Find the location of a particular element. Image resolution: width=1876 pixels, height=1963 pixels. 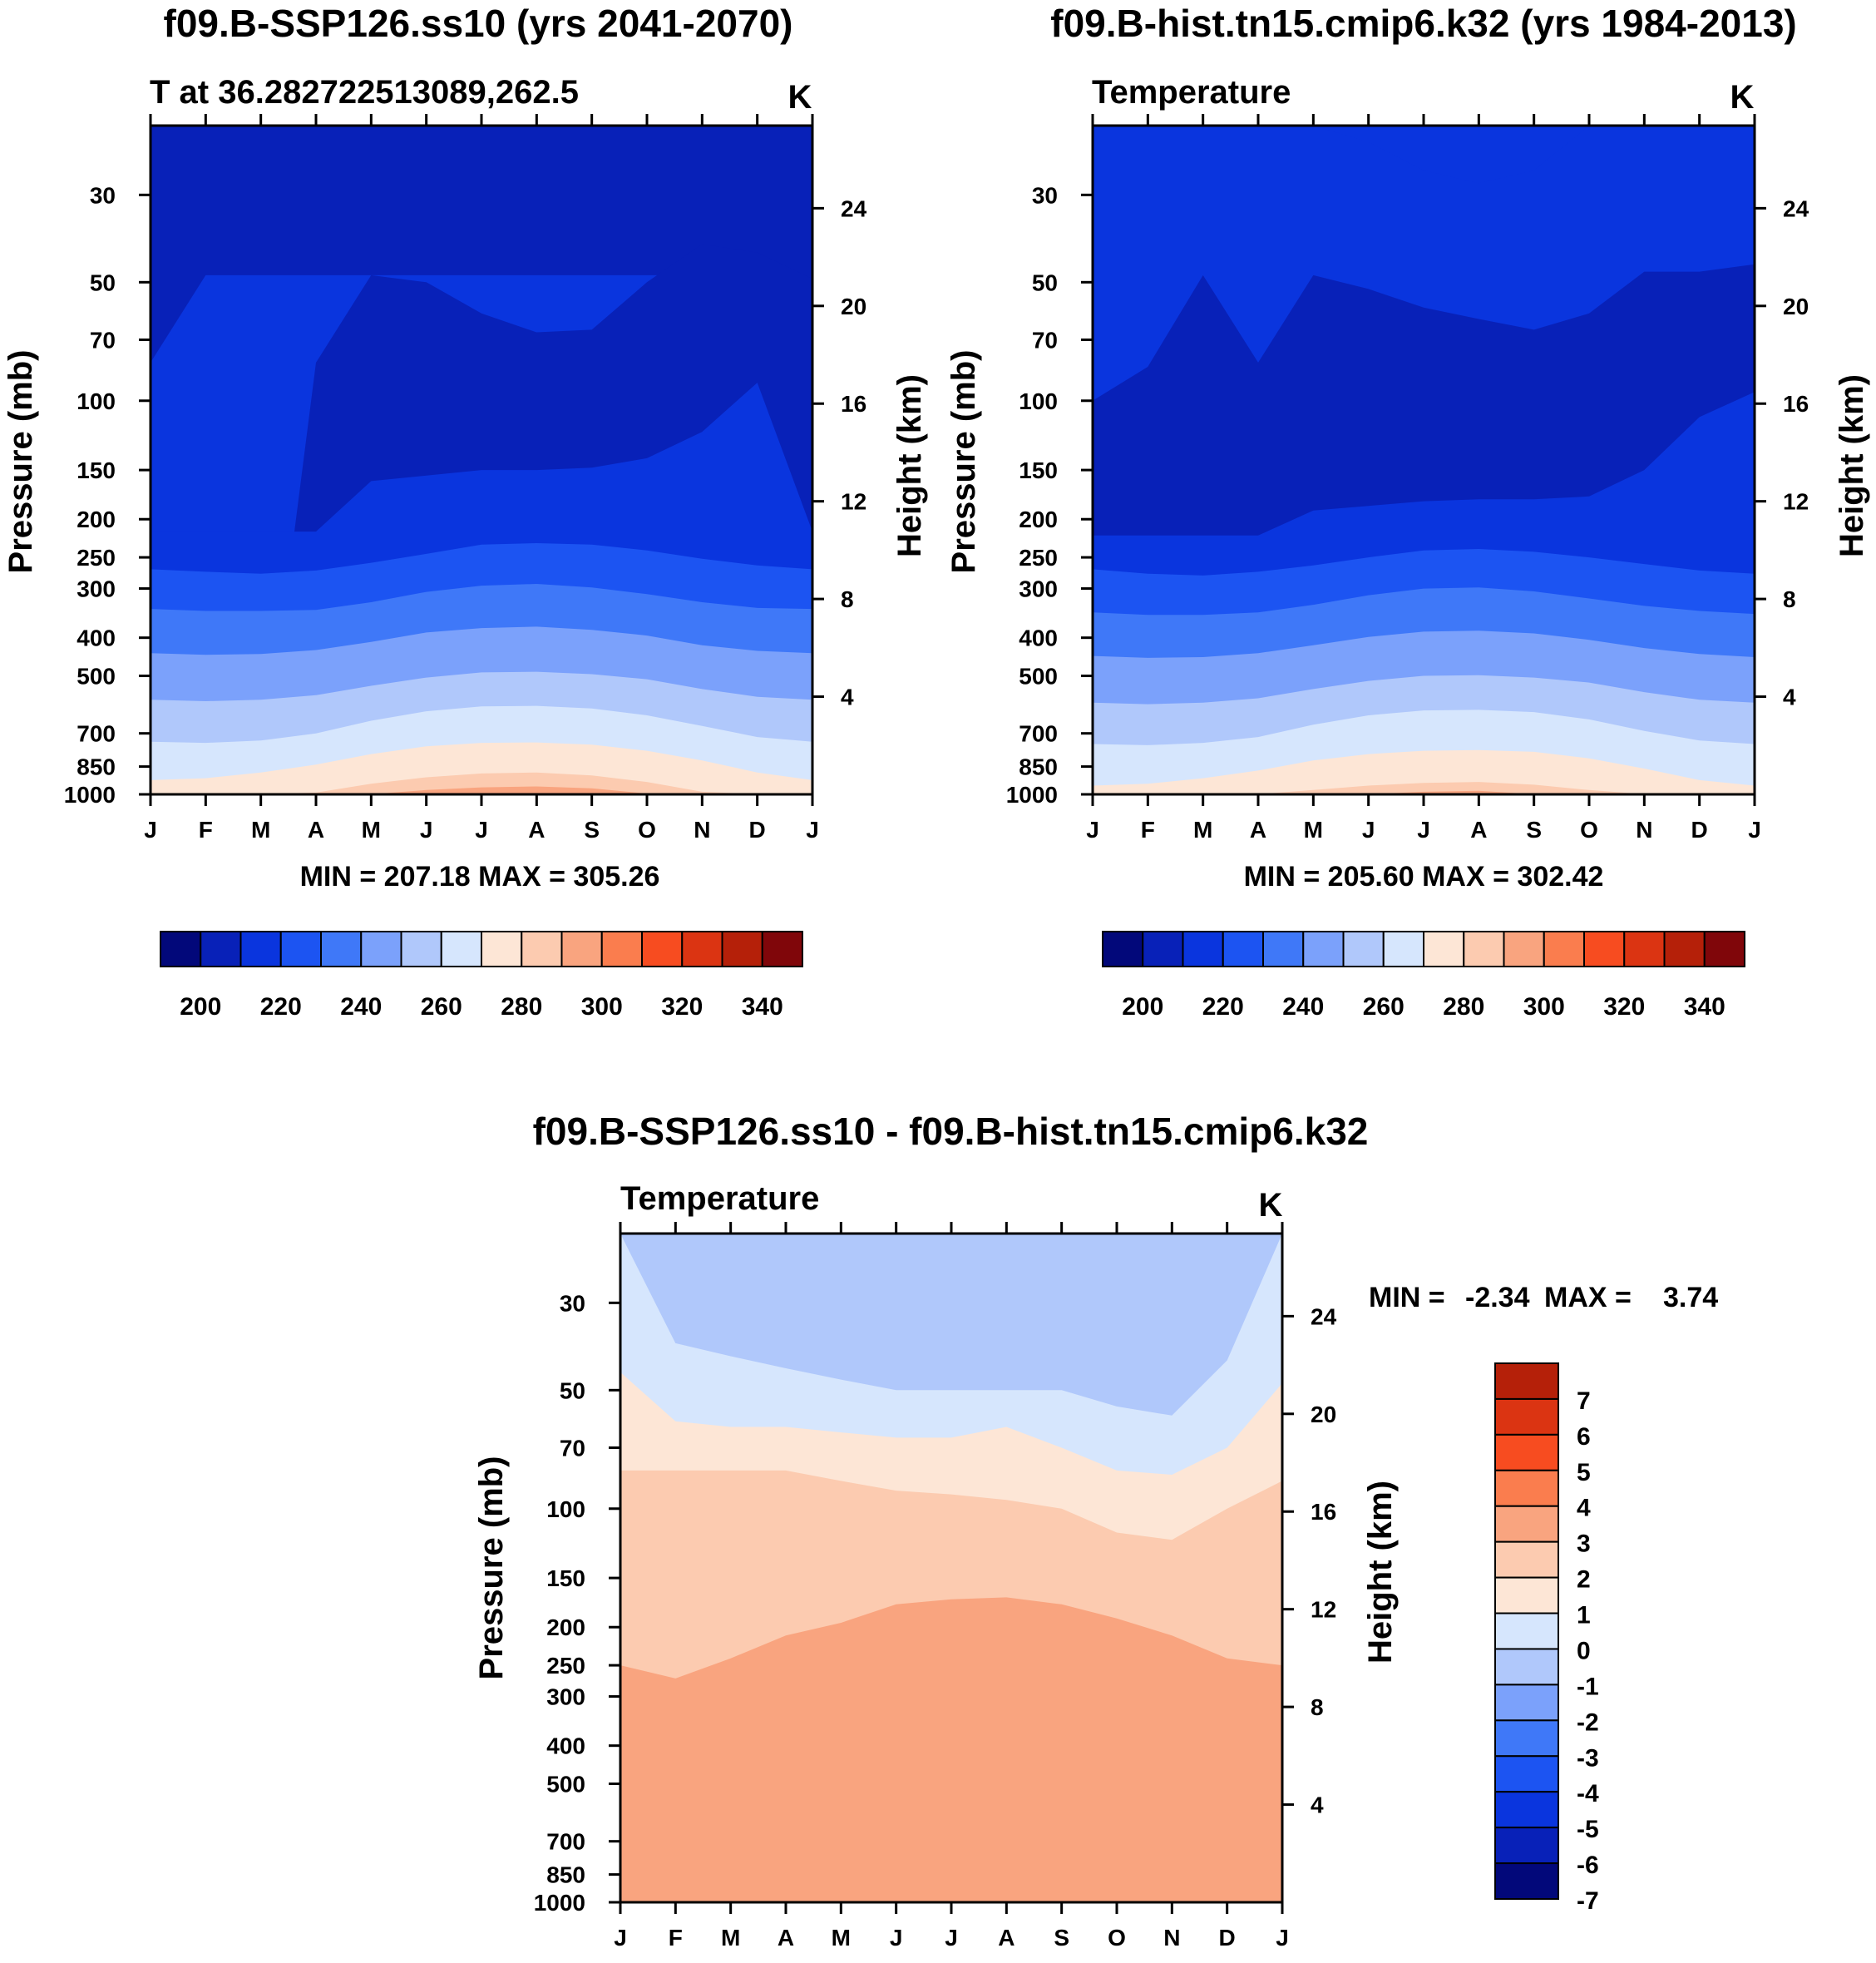

panel3-plot-area is located at coordinates (951, 1568).